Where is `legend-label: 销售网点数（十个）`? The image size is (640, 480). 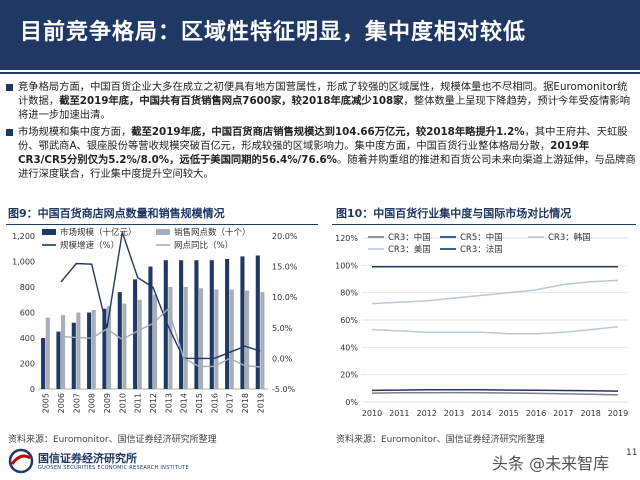 legend-label: 销售网点数（十个） is located at coordinates (212, 232).